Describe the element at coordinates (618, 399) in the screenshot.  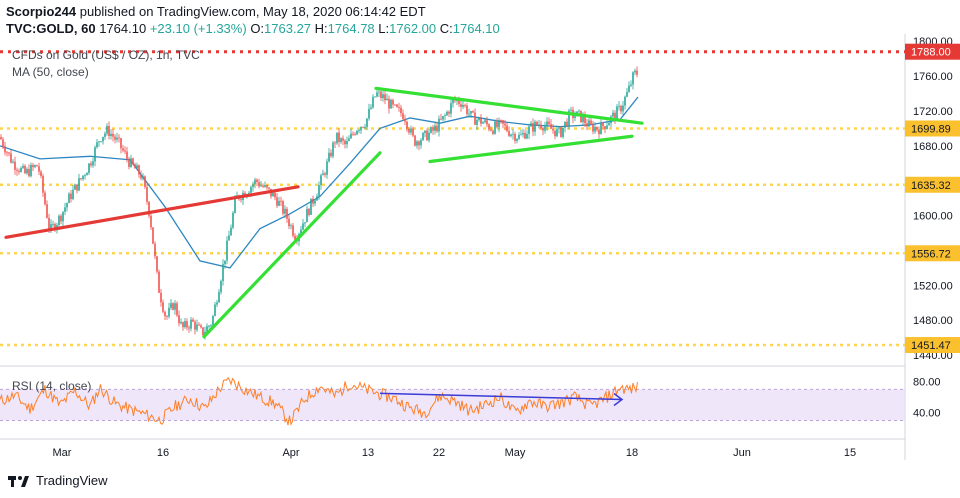
I see `rsi-divergence-arrowhead` at that location.